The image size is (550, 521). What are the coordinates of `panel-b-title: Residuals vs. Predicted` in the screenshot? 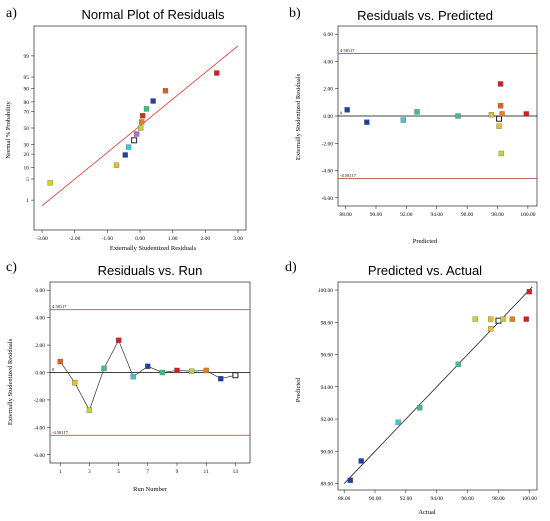 It's located at (425, 15).